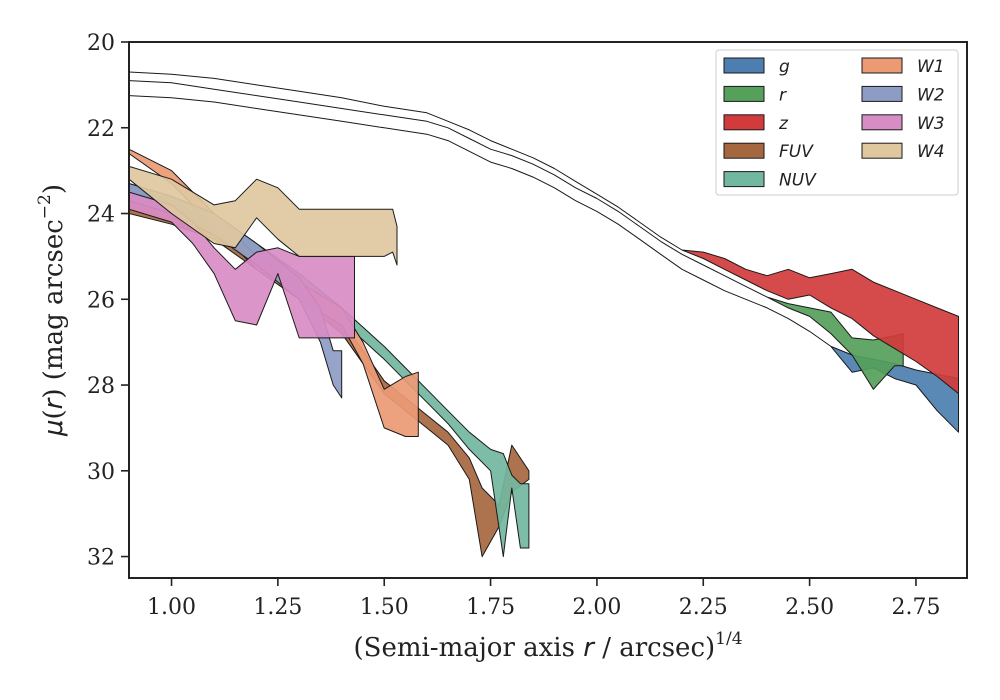 The height and width of the screenshot is (700, 1000). I want to click on legend-swatch-W4, so click(882, 150).